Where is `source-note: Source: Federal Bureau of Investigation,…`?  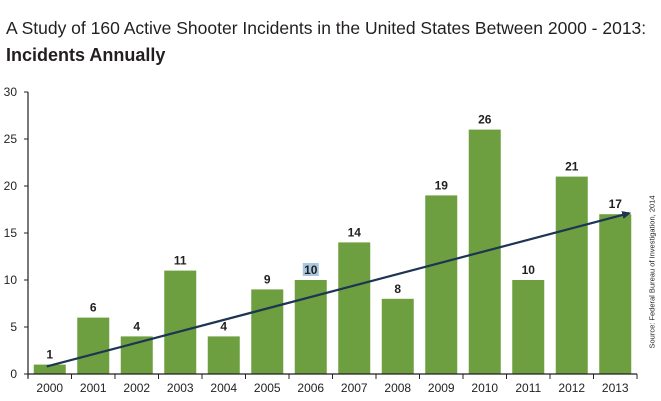 source-note: Source: Federal Bureau of Investigation,… is located at coordinates (652, 272).